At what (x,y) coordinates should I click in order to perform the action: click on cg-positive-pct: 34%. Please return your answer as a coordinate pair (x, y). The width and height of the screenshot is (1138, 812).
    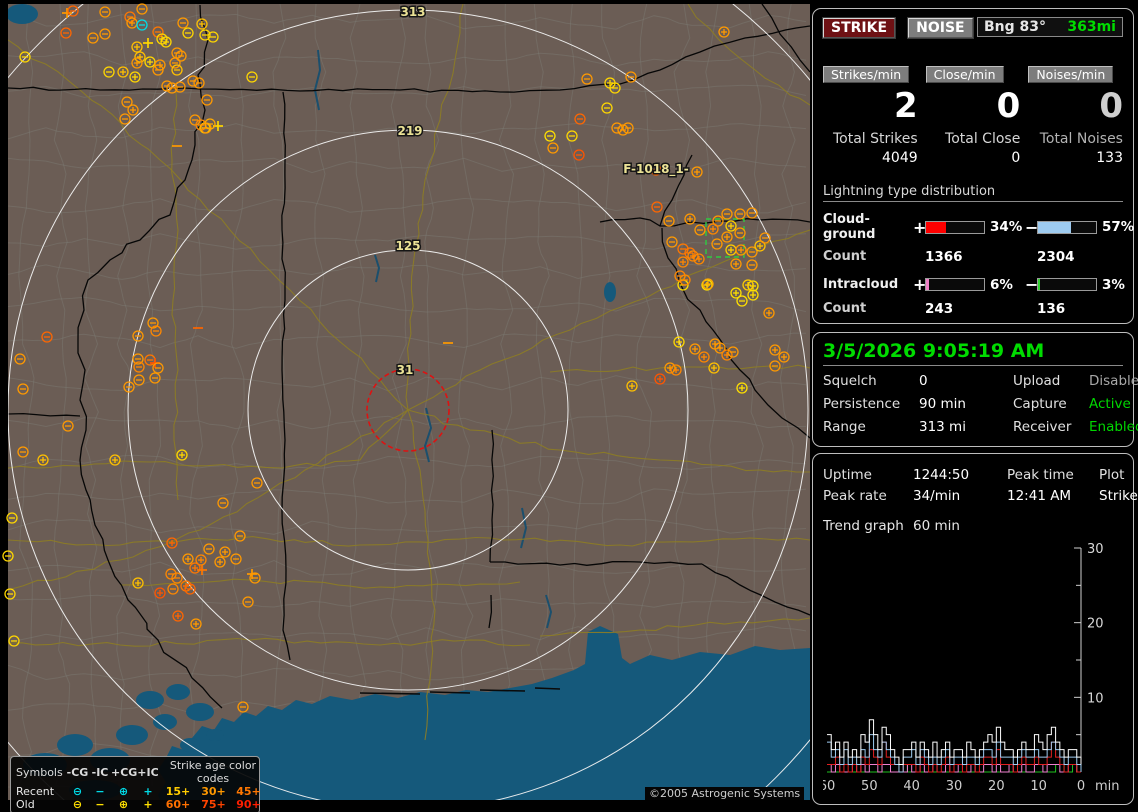
    Looking at the image, I should click on (1006, 227).